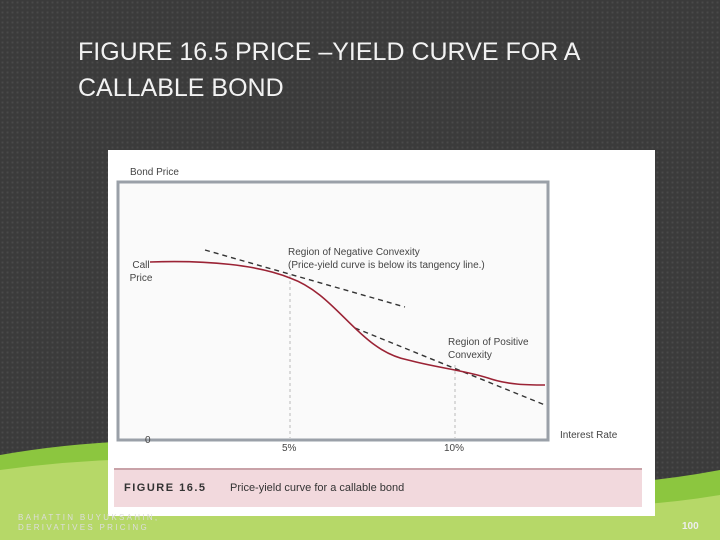 This screenshot has height=540, width=720. I want to click on x-label: 10%, so click(454, 448).